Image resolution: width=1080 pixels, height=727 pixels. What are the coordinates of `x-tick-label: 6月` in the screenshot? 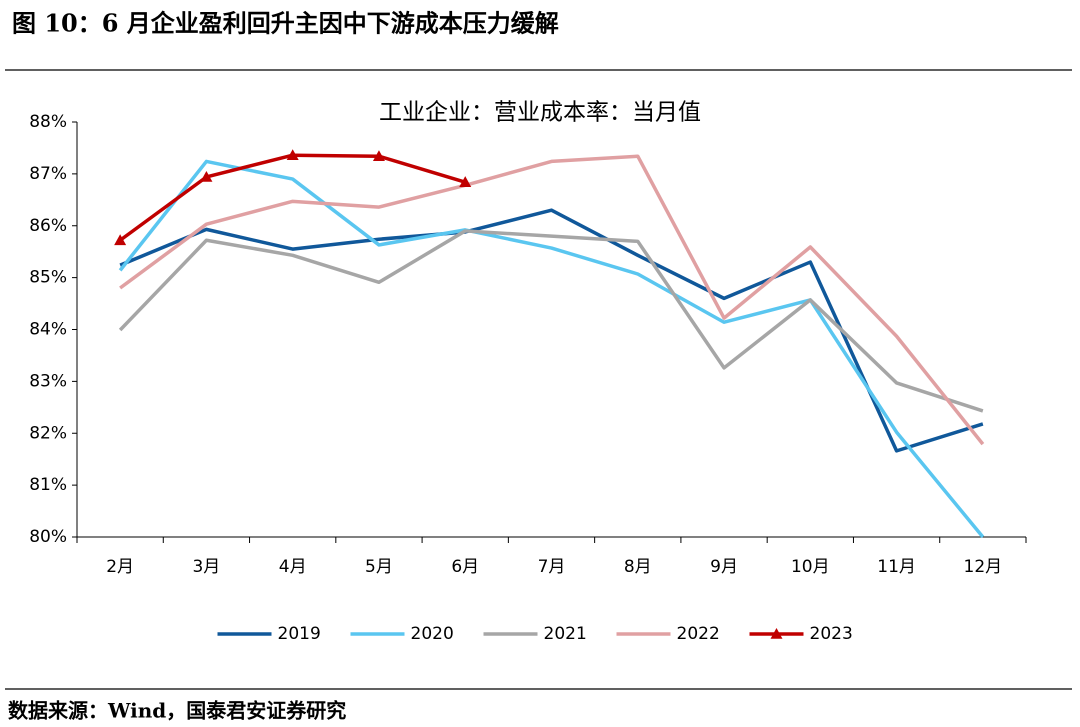 It's located at (465, 567).